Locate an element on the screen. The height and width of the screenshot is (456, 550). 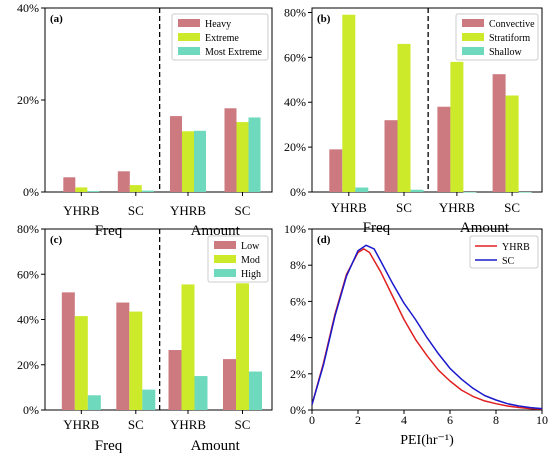
xtick-label: 0 is located at coordinates (312, 420).